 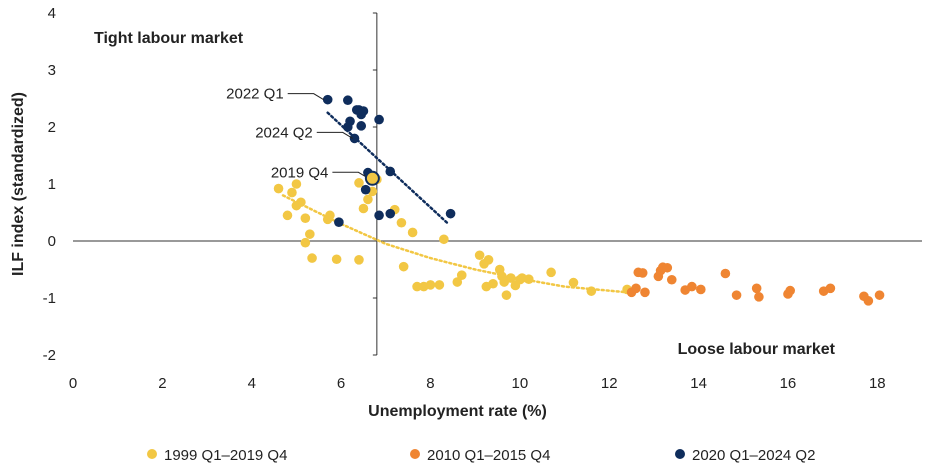 I want to click on x-tick-label: 4, so click(x=252, y=383).